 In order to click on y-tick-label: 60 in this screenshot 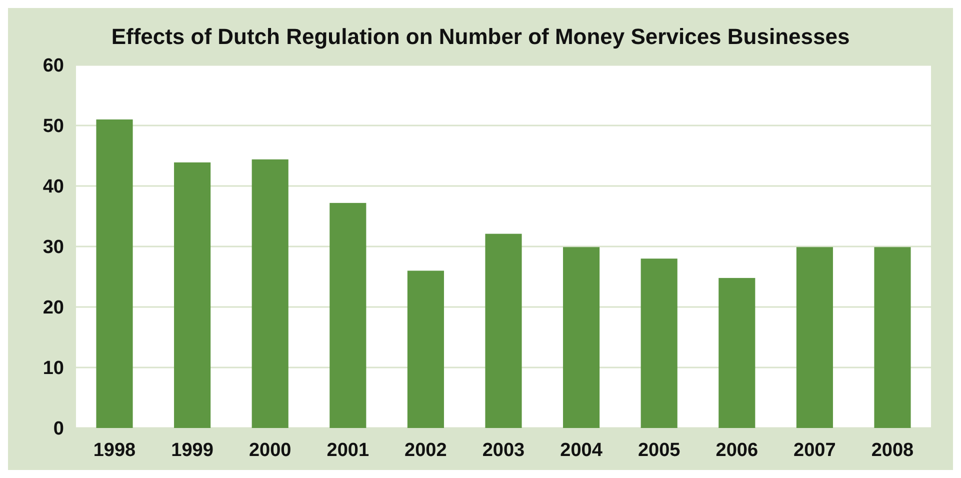, I will do `click(53, 66)`.